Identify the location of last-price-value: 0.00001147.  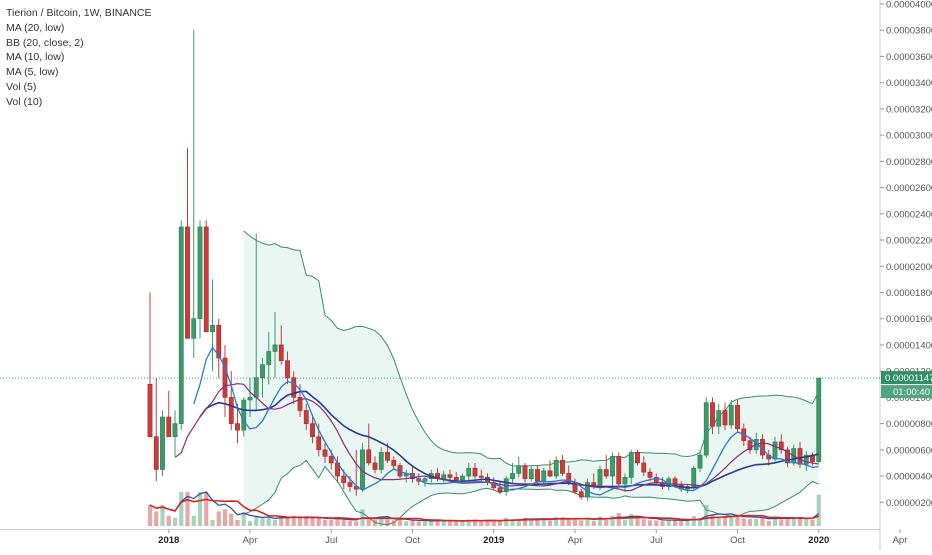
(908, 378).